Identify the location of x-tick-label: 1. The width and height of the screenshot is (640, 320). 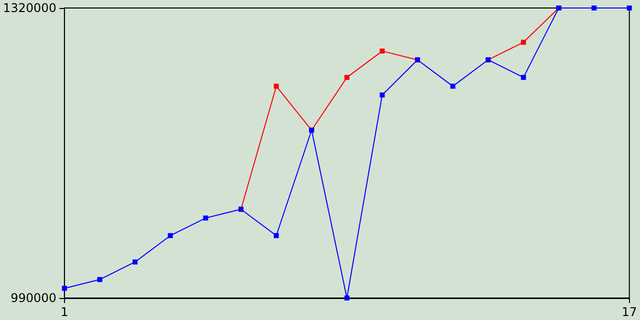
(64, 312).